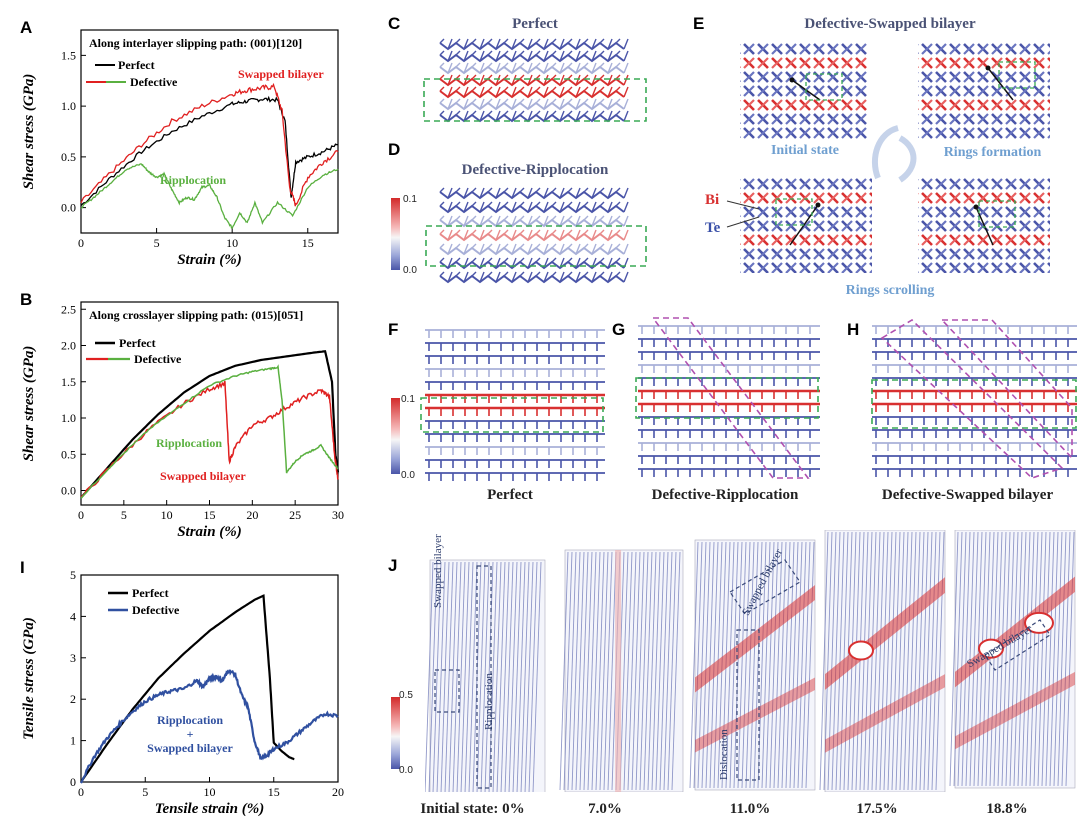 This screenshot has height=824, width=1080. What do you see at coordinates (145, 792) in the screenshot?
I see `x-tick-label-1: 5` at bounding box center [145, 792].